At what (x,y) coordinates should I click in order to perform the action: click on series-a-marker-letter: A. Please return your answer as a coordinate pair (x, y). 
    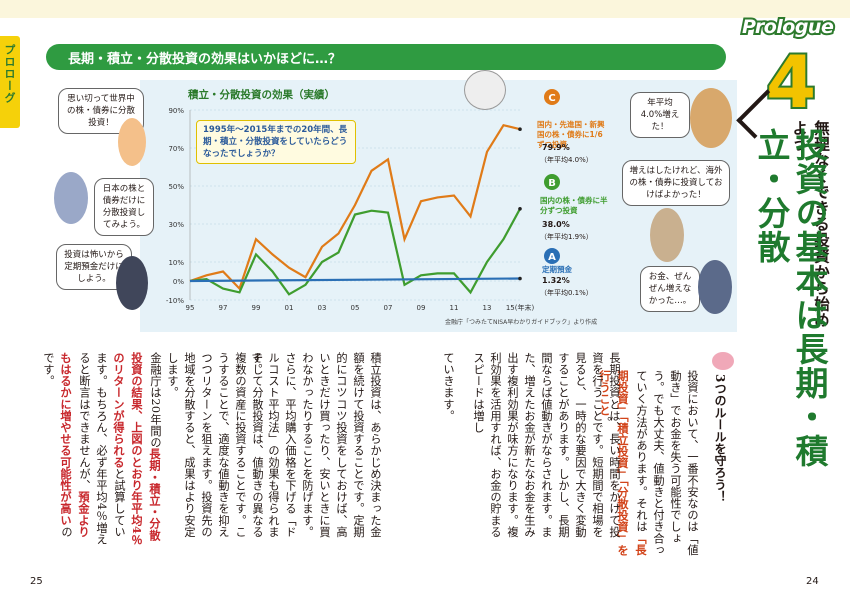
    Looking at the image, I should click on (552, 257).